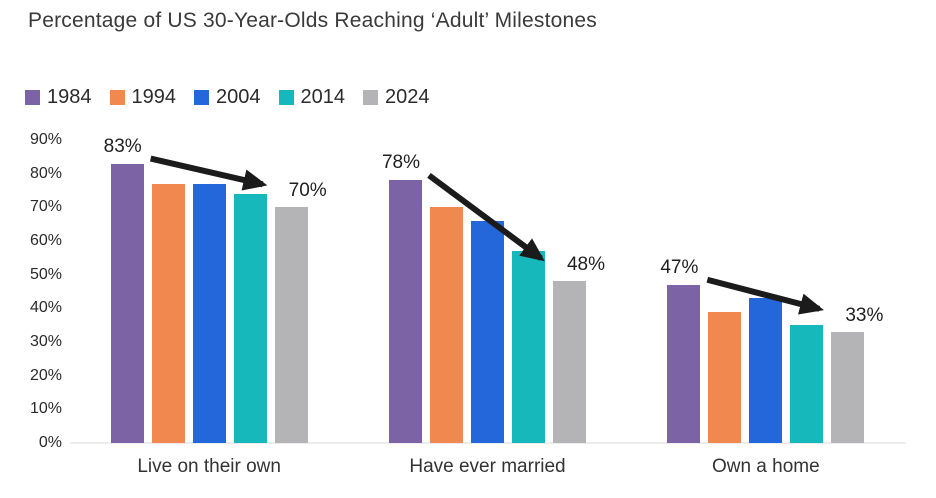 The width and height of the screenshot is (936, 498). What do you see at coordinates (765, 466) in the screenshot?
I see `category-label: Own a home` at bounding box center [765, 466].